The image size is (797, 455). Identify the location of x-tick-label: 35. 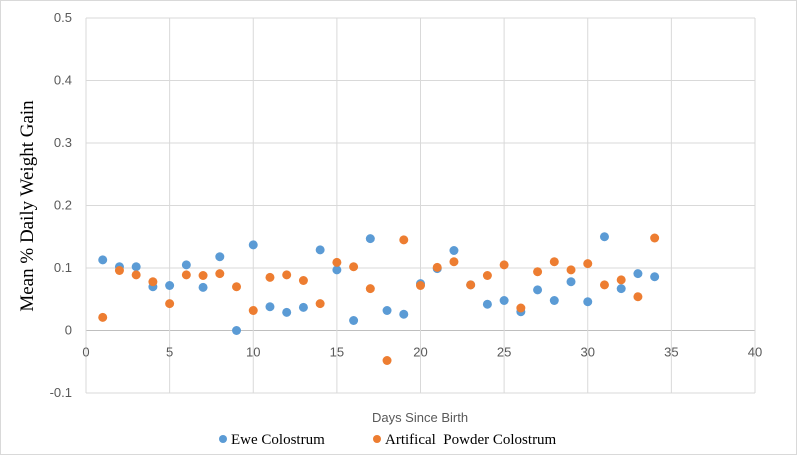
(671, 352).